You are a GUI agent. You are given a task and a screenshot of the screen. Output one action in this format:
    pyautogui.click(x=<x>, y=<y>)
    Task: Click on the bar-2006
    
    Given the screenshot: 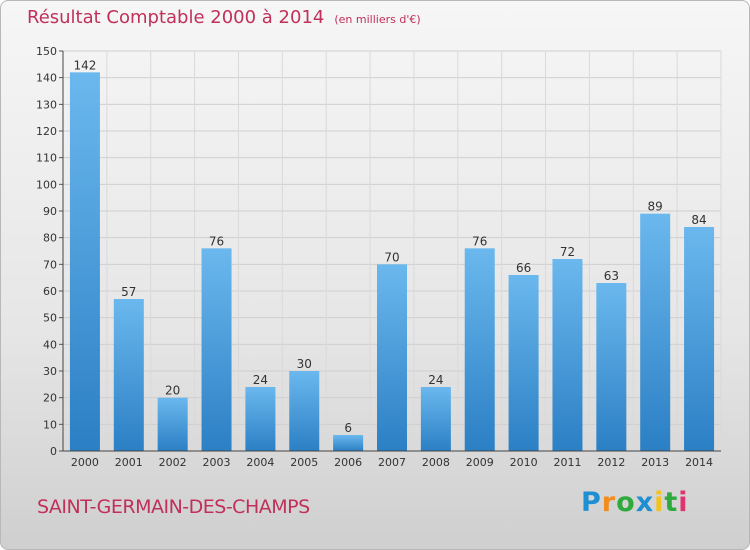 What is the action you would take?
    pyautogui.click(x=348, y=443)
    